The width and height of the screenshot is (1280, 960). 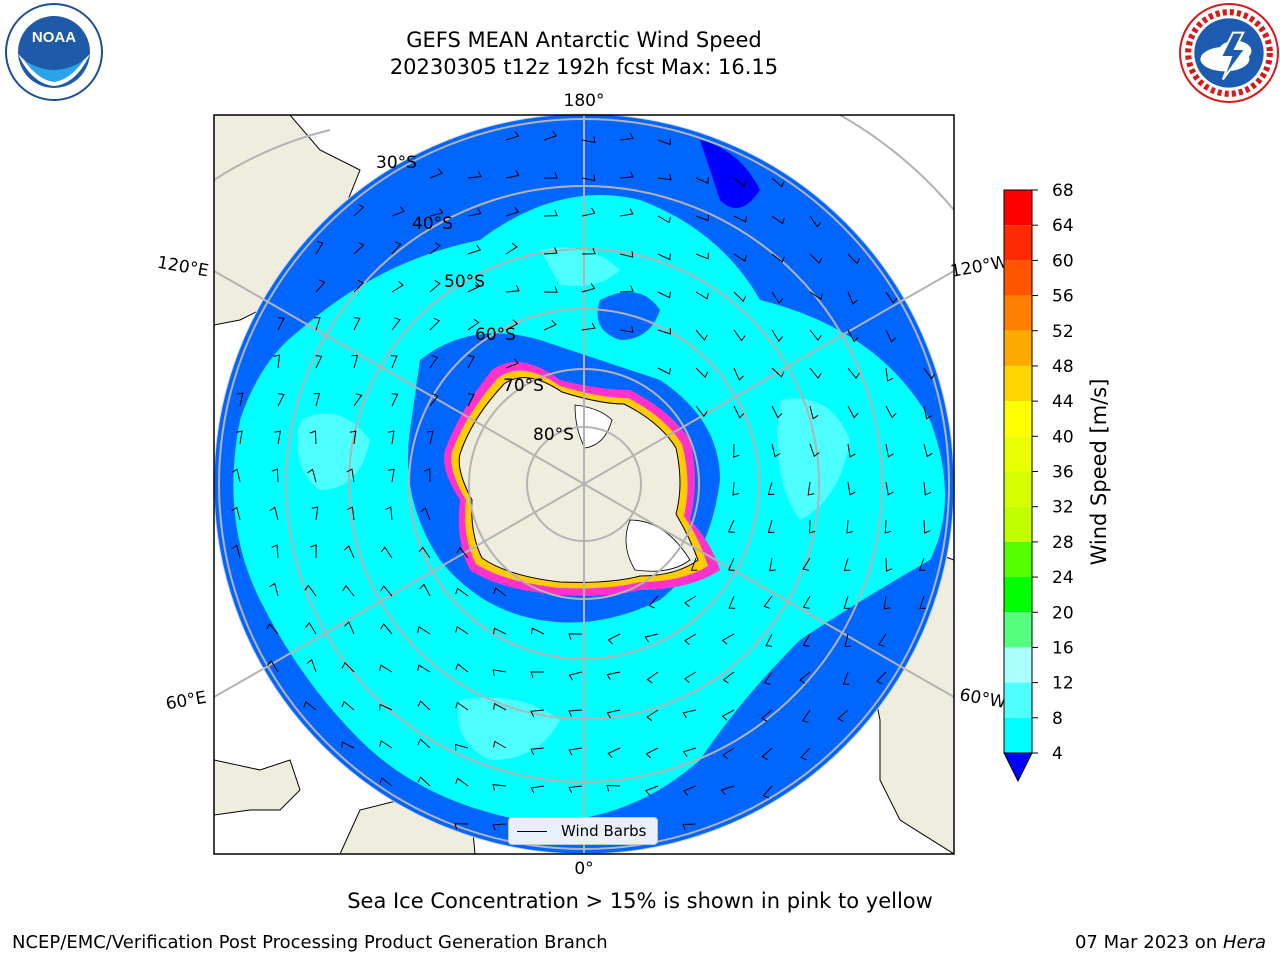 I want to click on colorbar-tick-label: 44, so click(x=1063, y=402).